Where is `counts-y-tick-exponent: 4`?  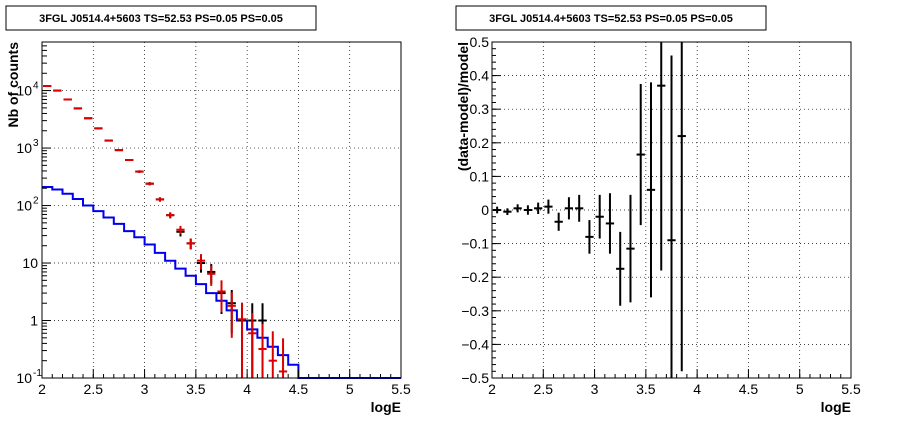
counts-y-tick-exponent: 4 is located at coordinates (36, 86).